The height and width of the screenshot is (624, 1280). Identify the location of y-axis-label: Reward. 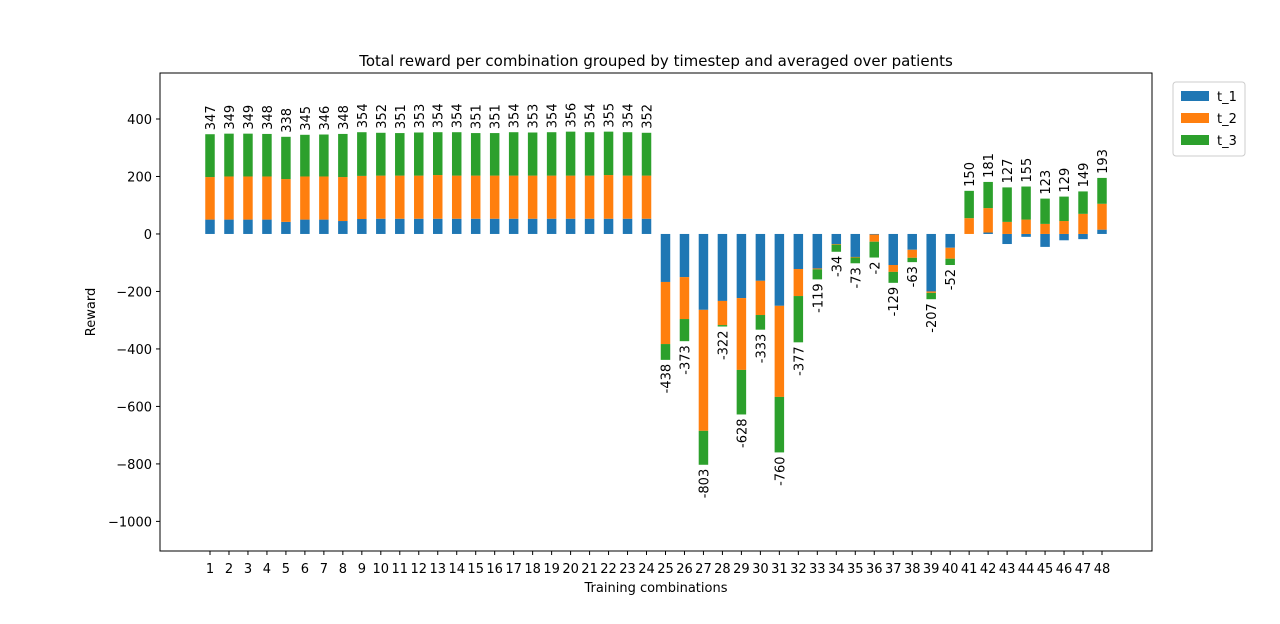
(91, 312).